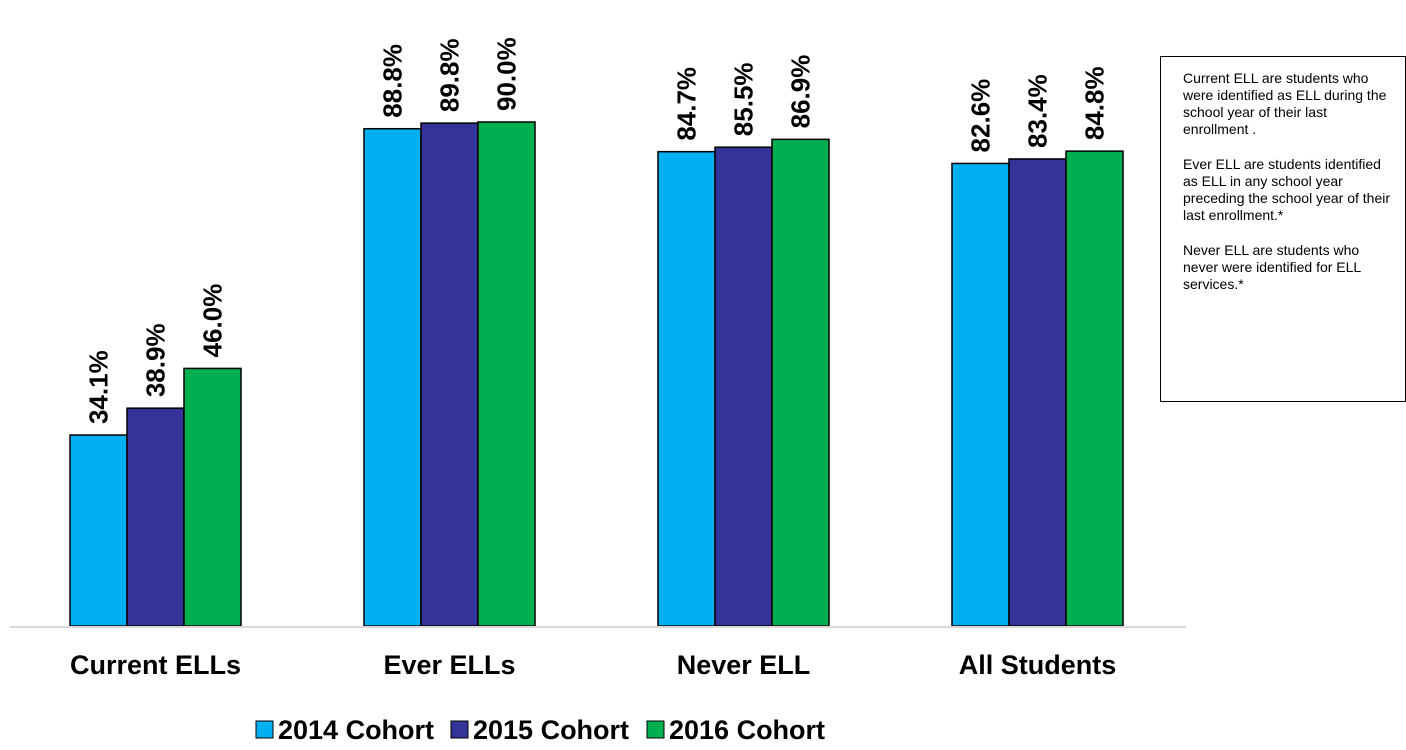  Describe the element at coordinates (1038, 665) in the screenshot. I see `category-label-all-students: All Students` at that location.